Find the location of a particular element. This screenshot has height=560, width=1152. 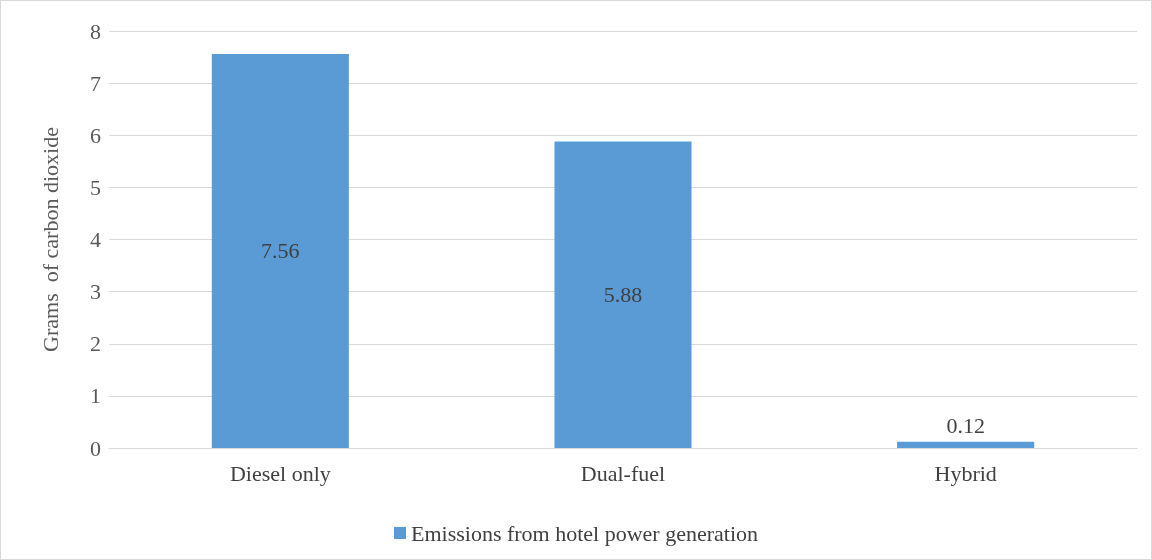

y-tick-label: 0 is located at coordinates (95, 448).